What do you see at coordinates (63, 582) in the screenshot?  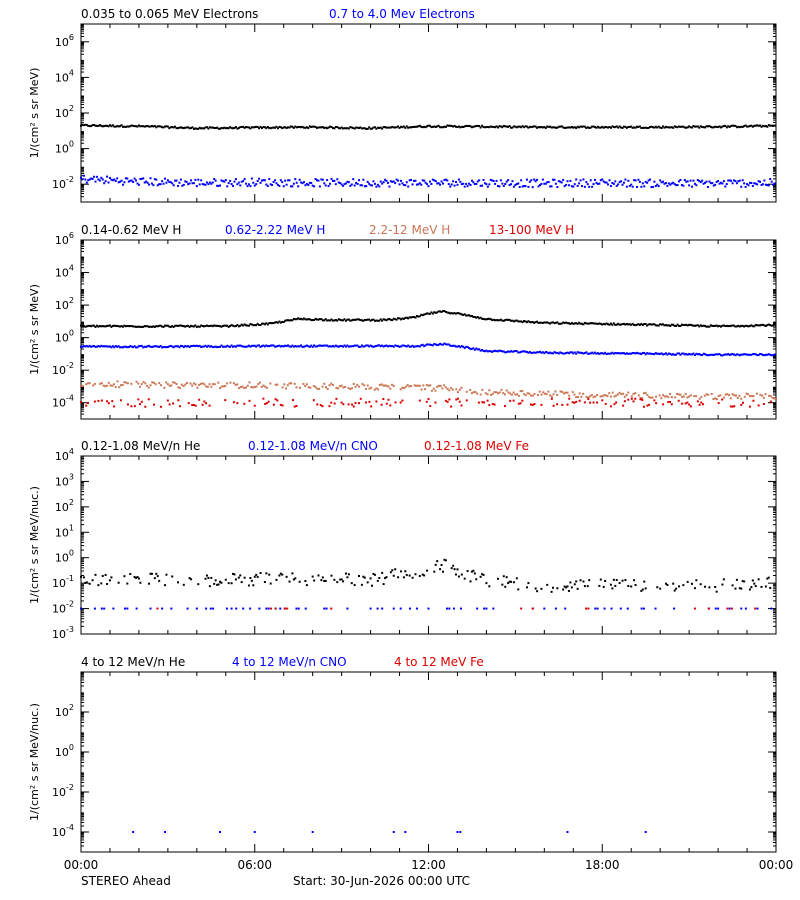 I see `y-tick-label: 10⁻¹` at bounding box center [63, 582].